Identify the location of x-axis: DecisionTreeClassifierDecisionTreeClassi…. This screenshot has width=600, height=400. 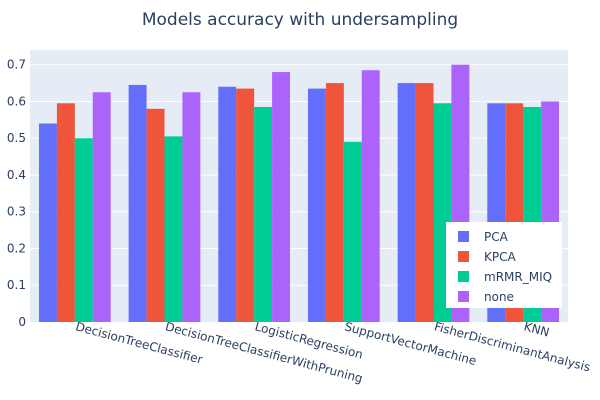
(333, 352).